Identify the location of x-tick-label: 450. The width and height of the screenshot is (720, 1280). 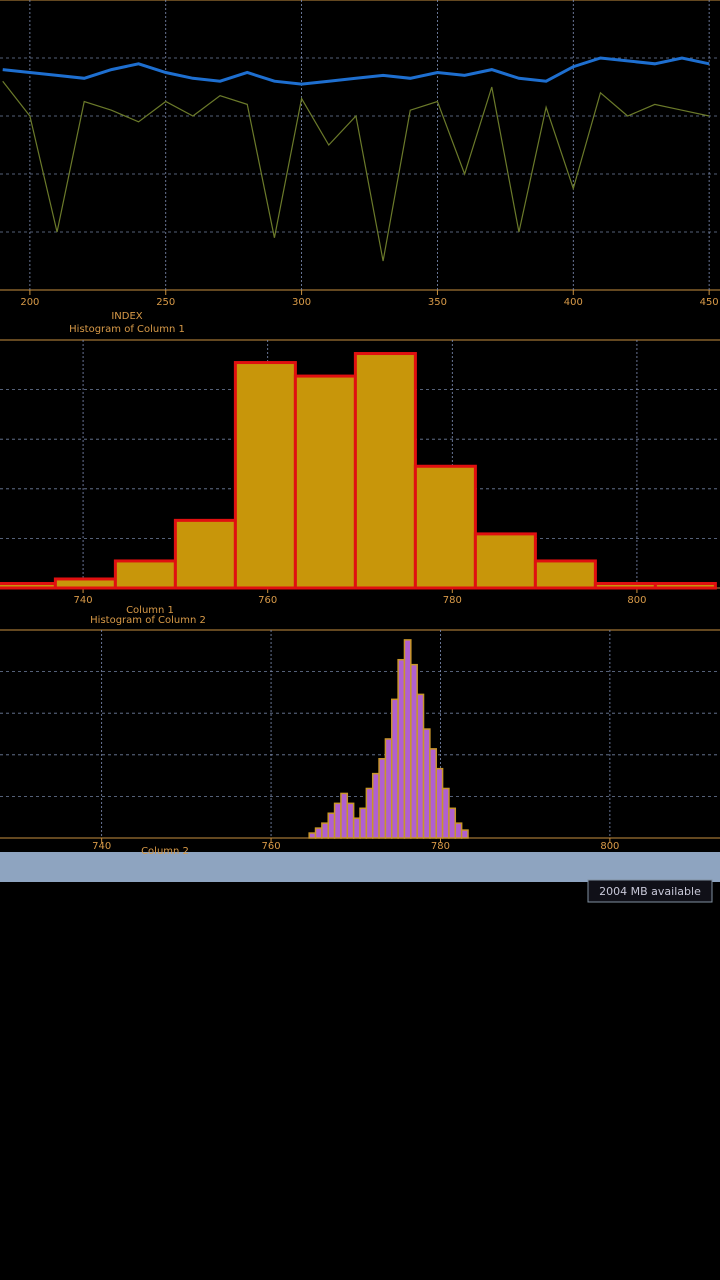
(709, 302).